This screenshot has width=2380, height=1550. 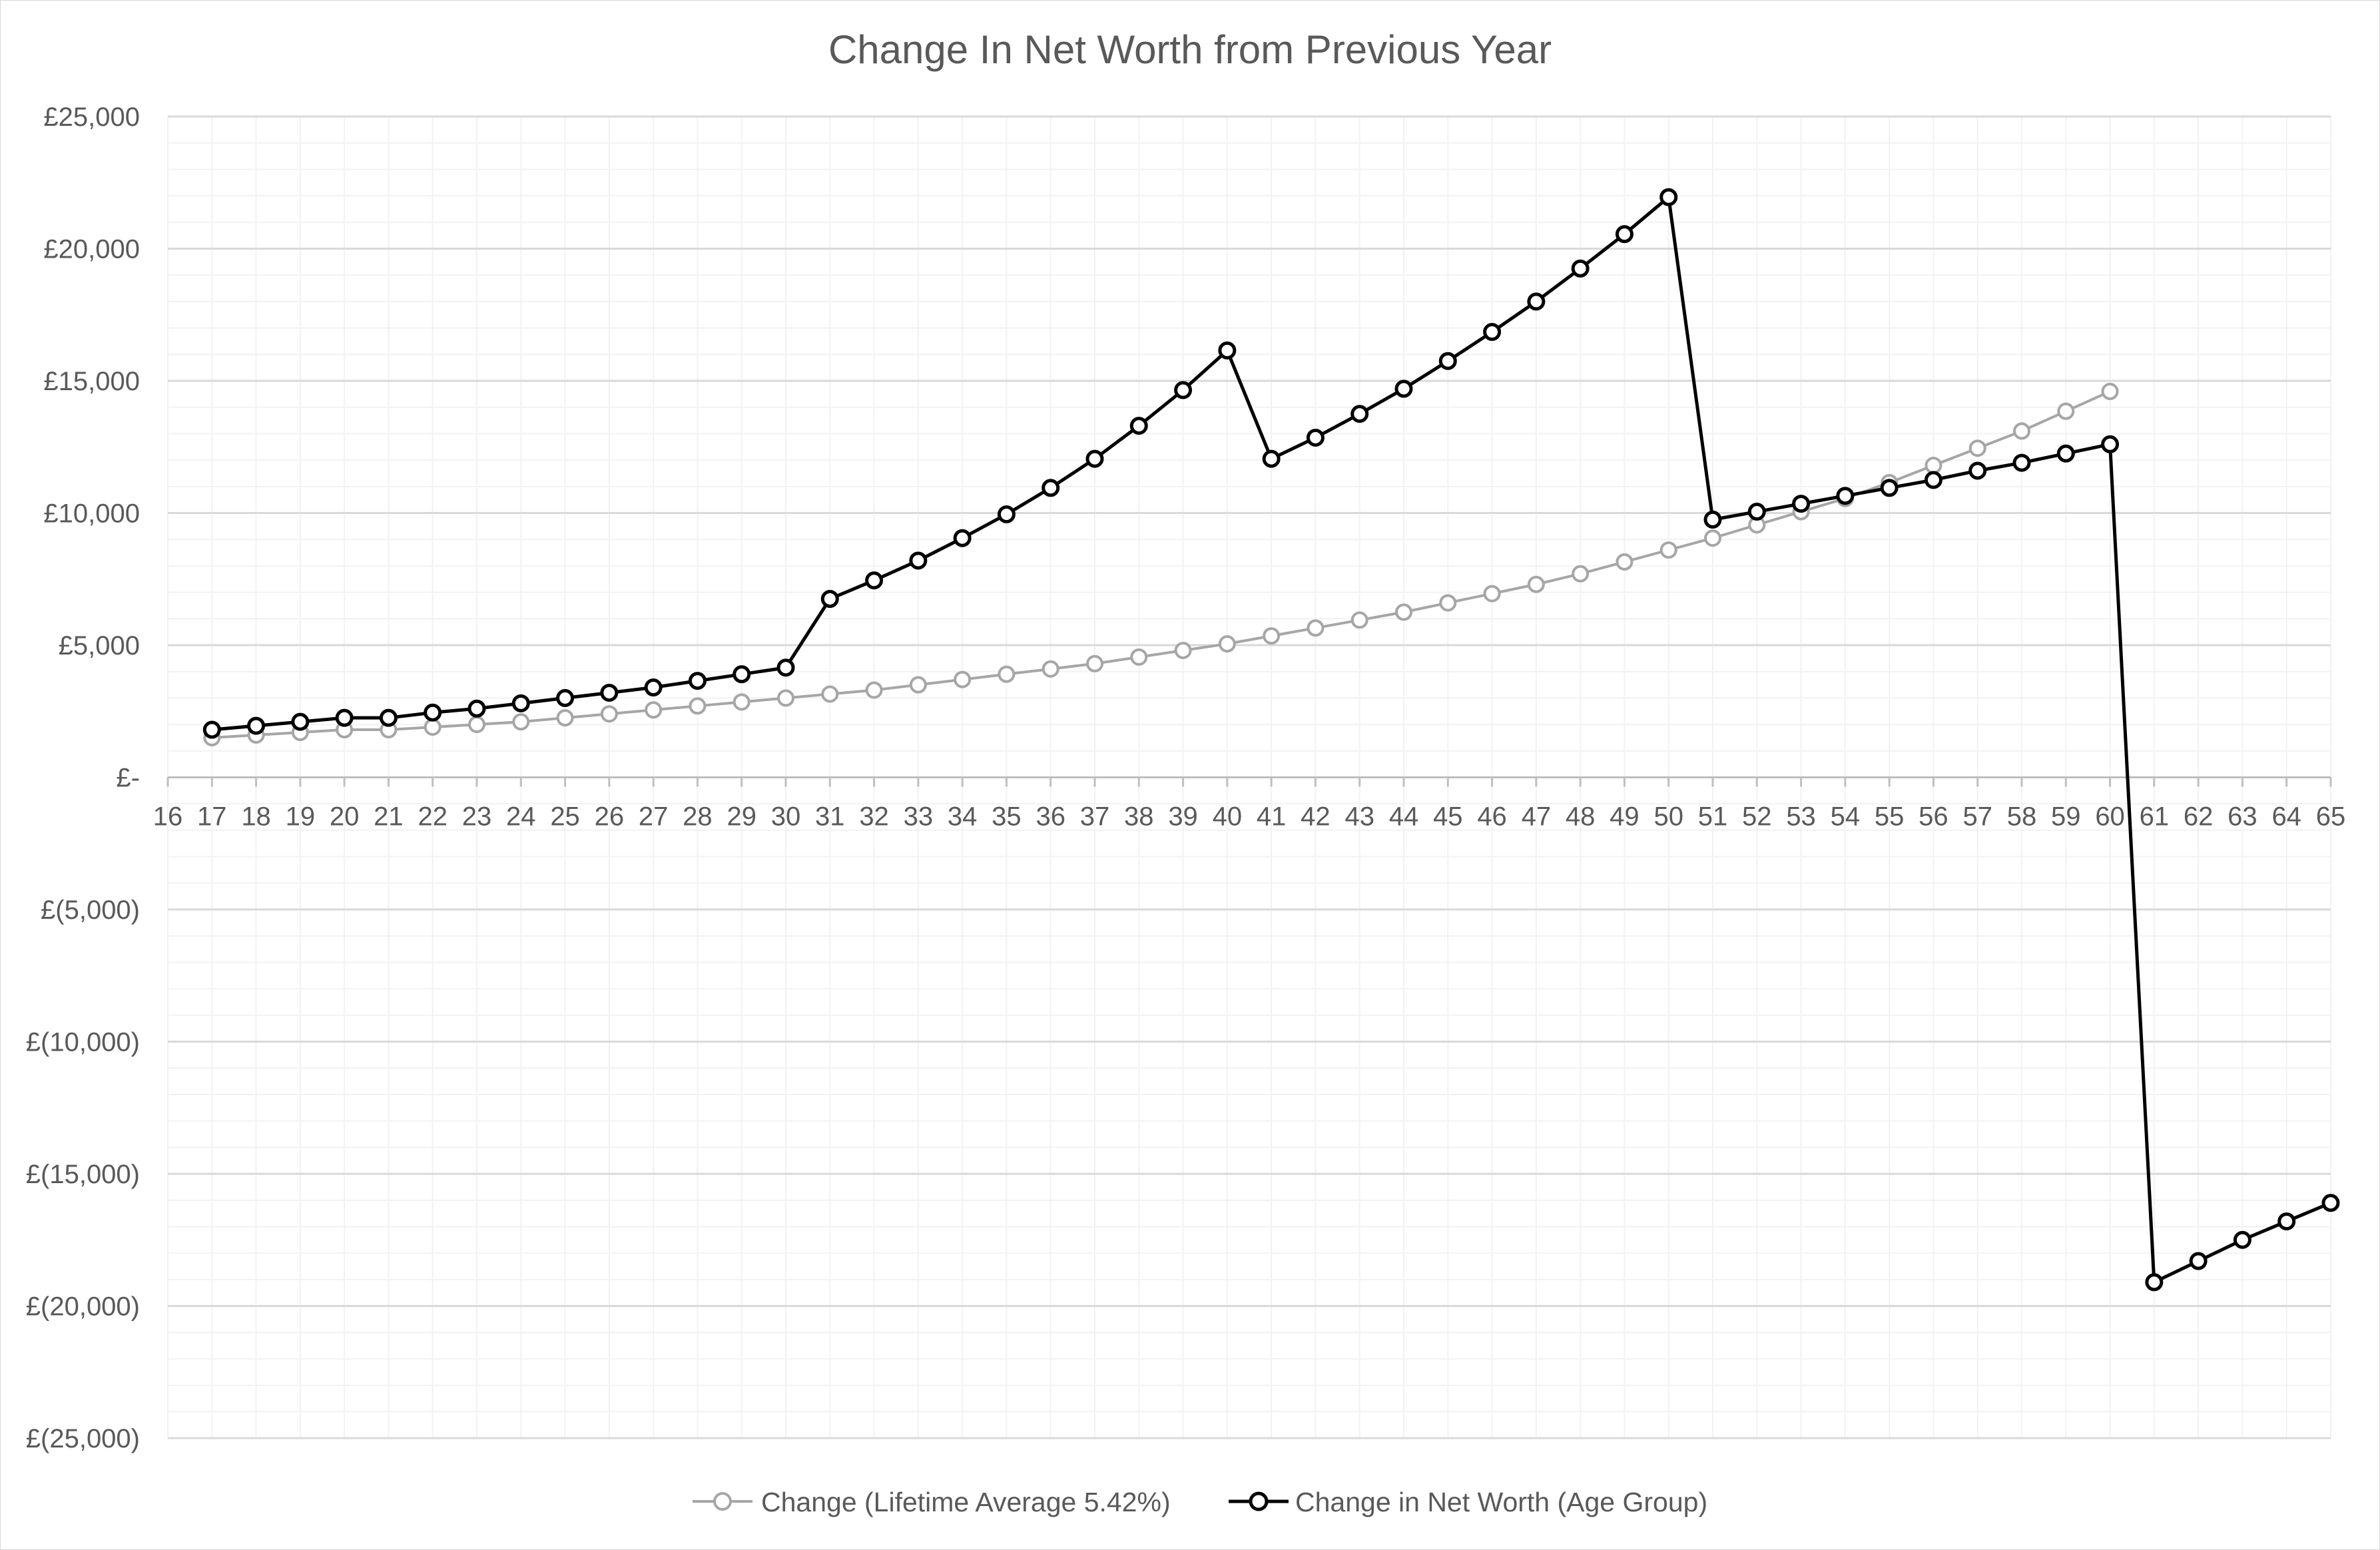 I want to click on x-tick-label: 41, so click(x=1272, y=817).